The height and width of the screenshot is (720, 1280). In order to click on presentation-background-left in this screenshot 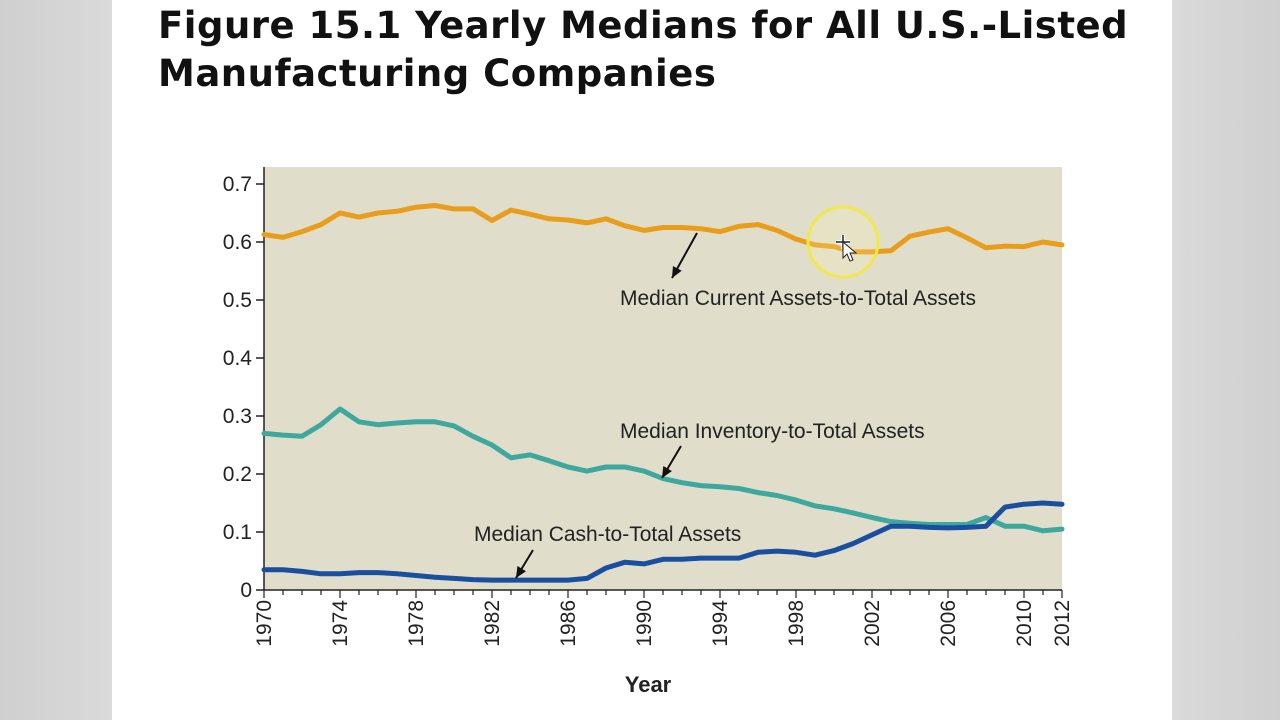, I will do `click(56, 360)`.